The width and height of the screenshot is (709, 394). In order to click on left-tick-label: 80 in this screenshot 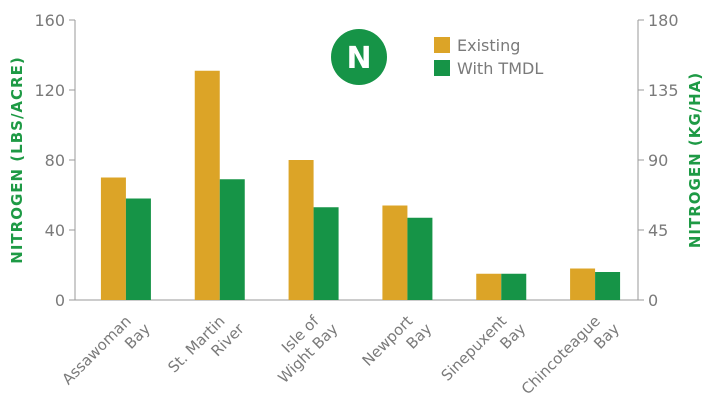, I will do `click(55, 160)`.